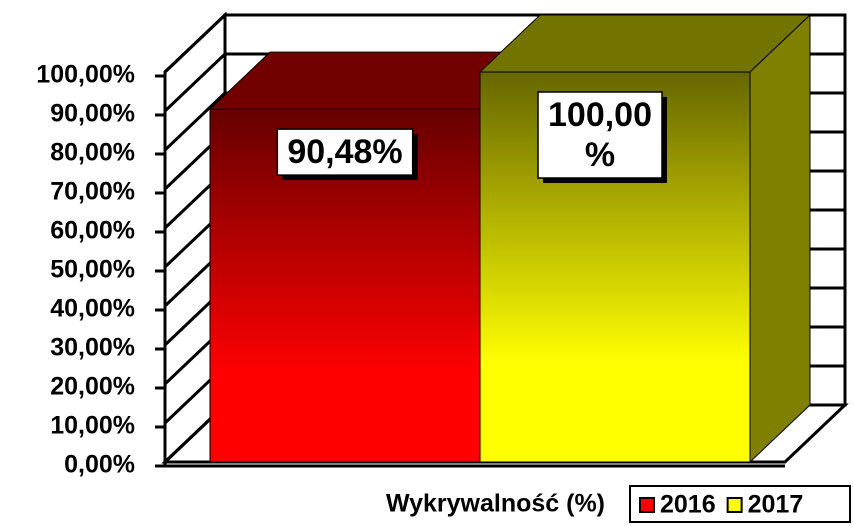  I want to click on y-tick-label: 90,00%, so click(92, 114).